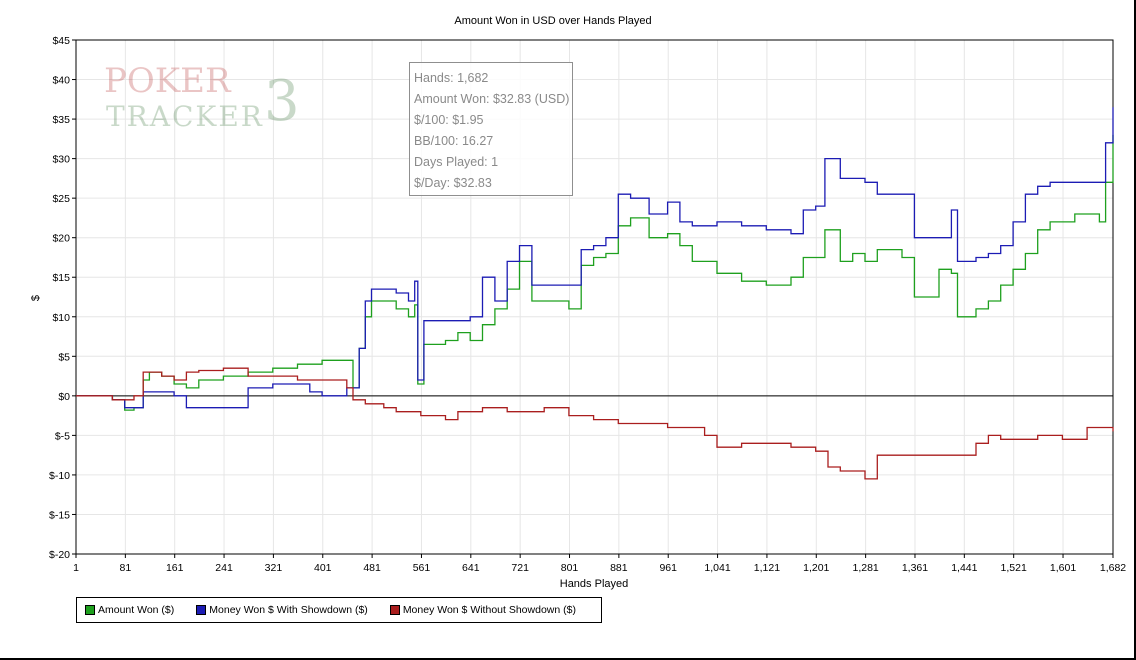 This screenshot has height=660, width=1136. Describe the element at coordinates (453, 183) in the screenshot. I see `tooltip-dollars-per-day: $/Day: $32.83` at that location.